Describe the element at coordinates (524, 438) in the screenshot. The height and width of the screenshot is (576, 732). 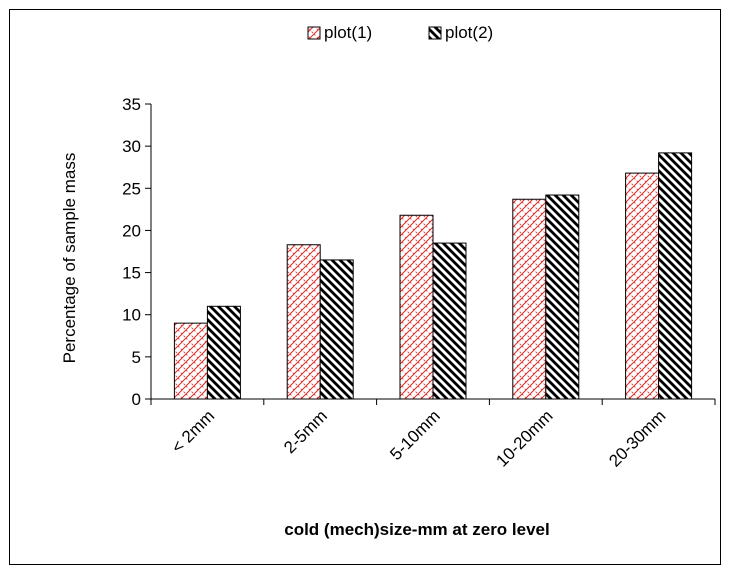
I see `x-tick-label: 10-20mm` at that location.